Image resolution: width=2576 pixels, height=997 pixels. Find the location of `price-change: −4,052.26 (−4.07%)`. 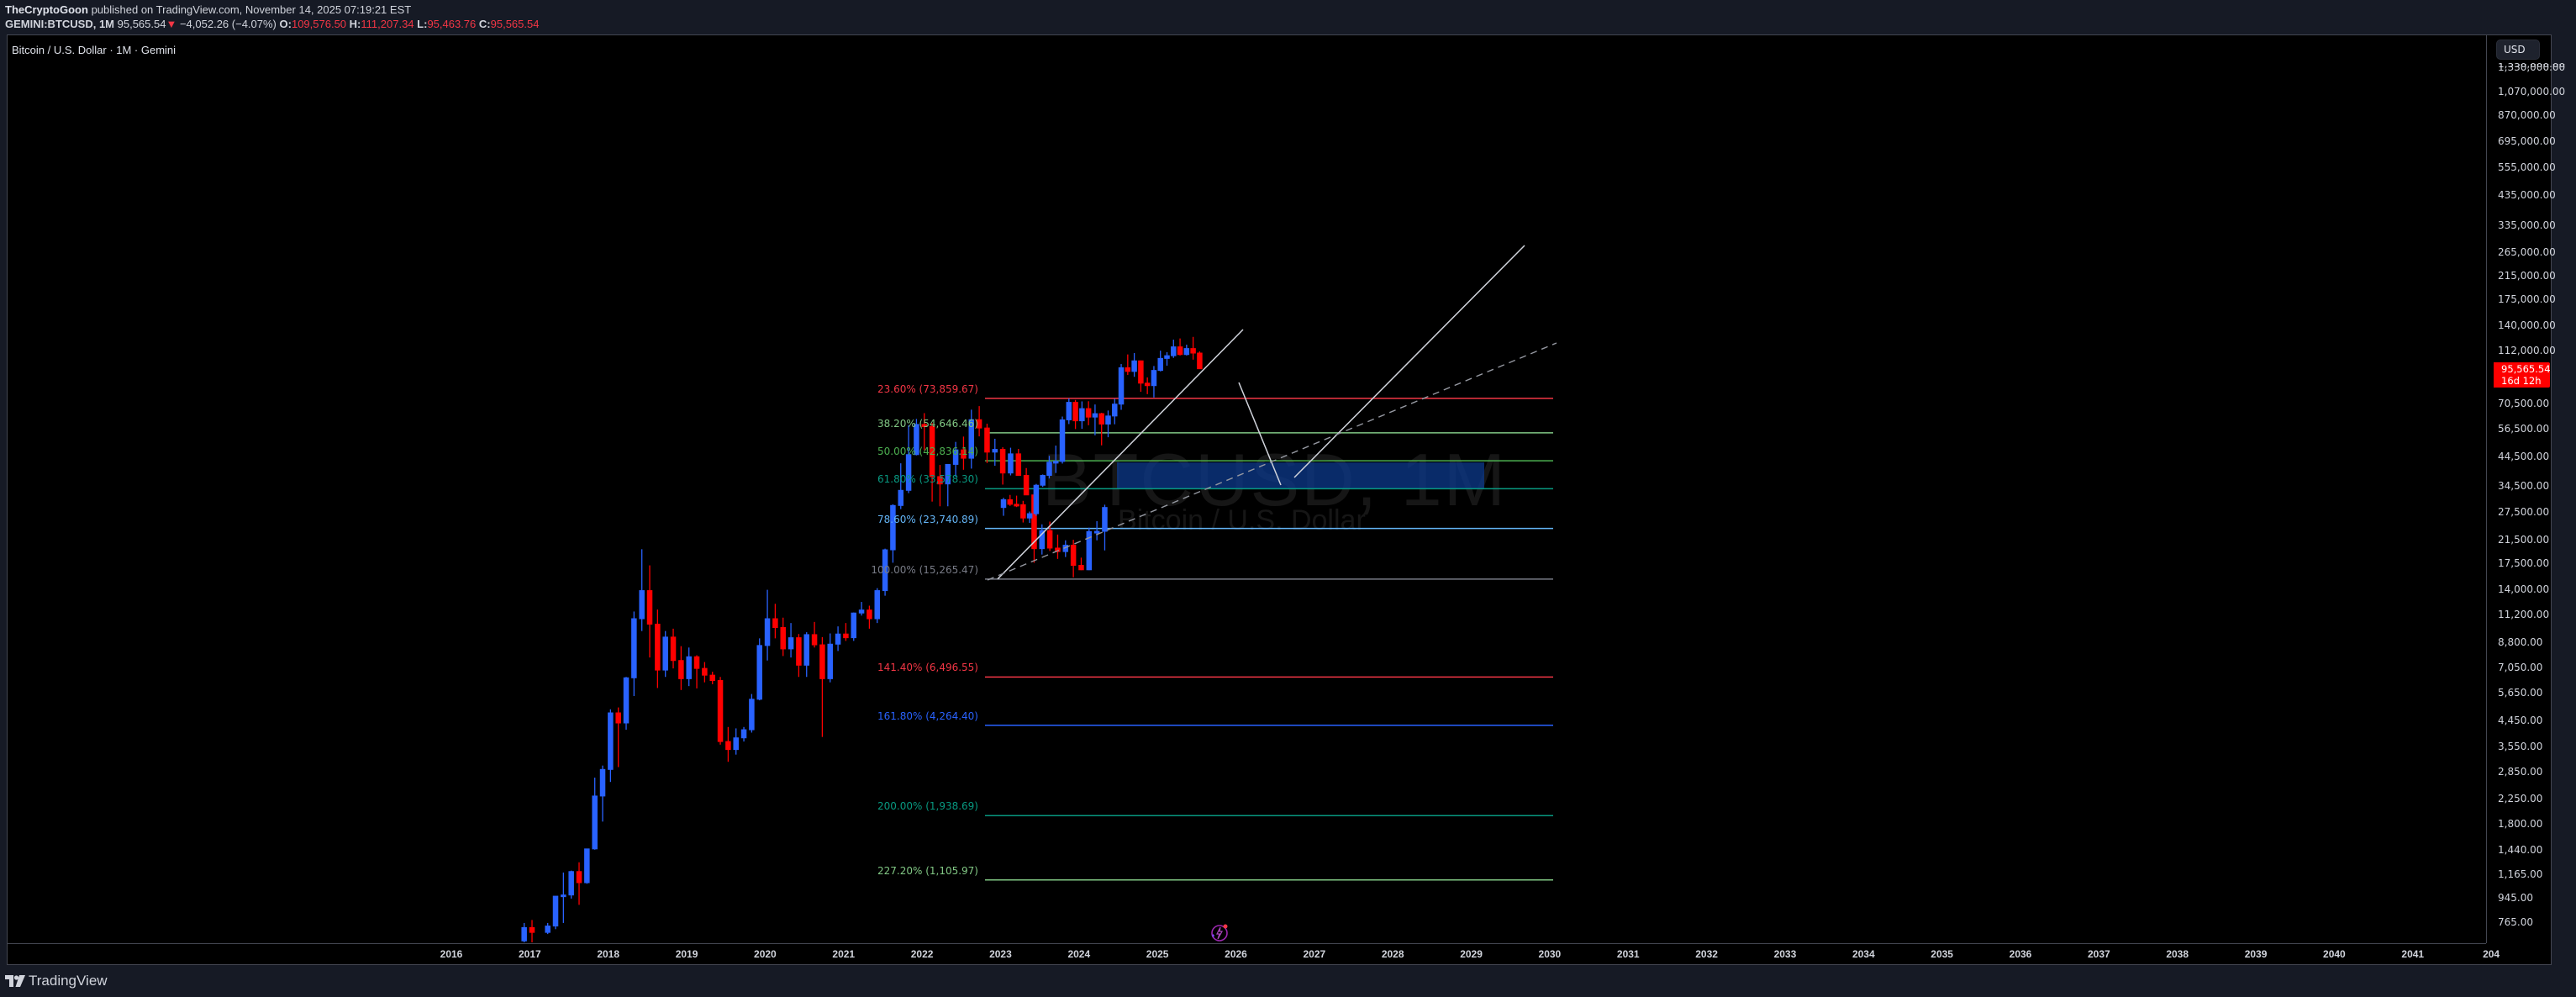

price-change: −4,052.26 (−4.07%) is located at coordinates (228, 24).